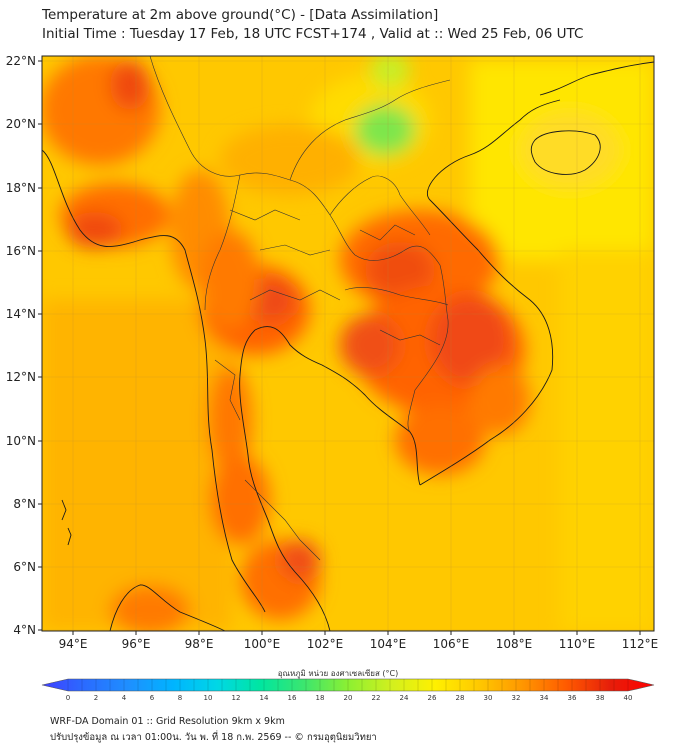 The image size is (676, 756). What do you see at coordinates (348, 685) in the screenshot?
I see `colorbar-bar` at bounding box center [348, 685].